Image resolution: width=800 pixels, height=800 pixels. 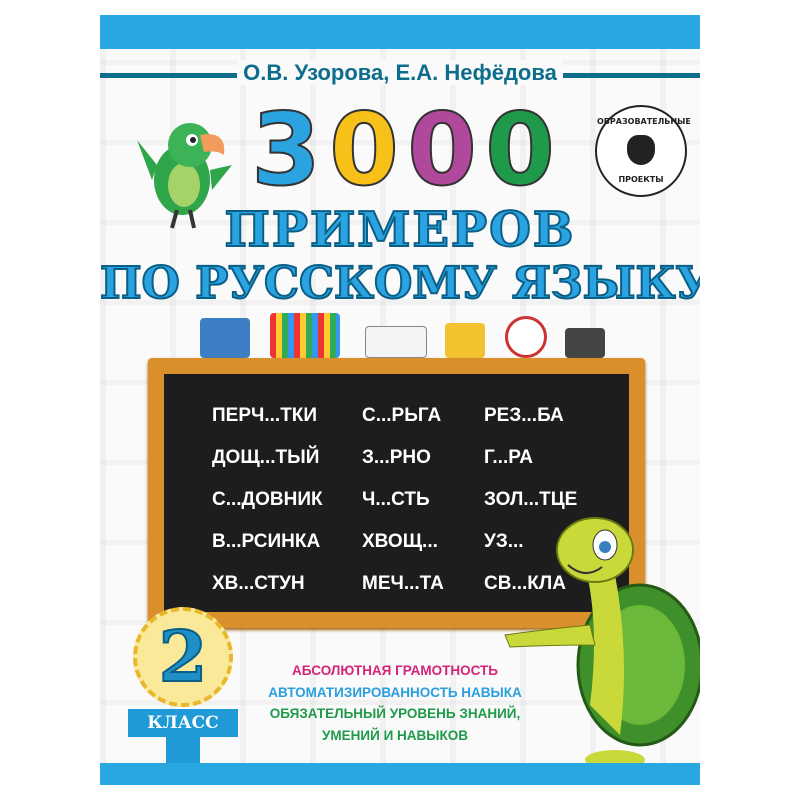 What do you see at coordinates (396, 499) in the screenshot?
I see `word: Ч...СТЬ` at bounding box center [396, 499].